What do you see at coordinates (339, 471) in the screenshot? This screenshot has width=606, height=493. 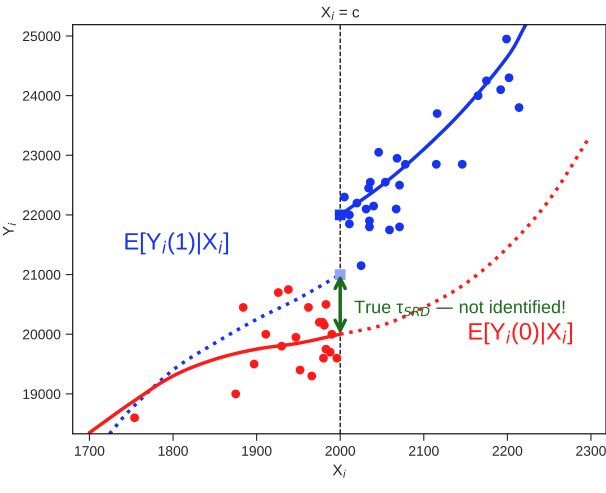 I see `x-axis-title: X$_{i}$` at bounding box center [339, 471].